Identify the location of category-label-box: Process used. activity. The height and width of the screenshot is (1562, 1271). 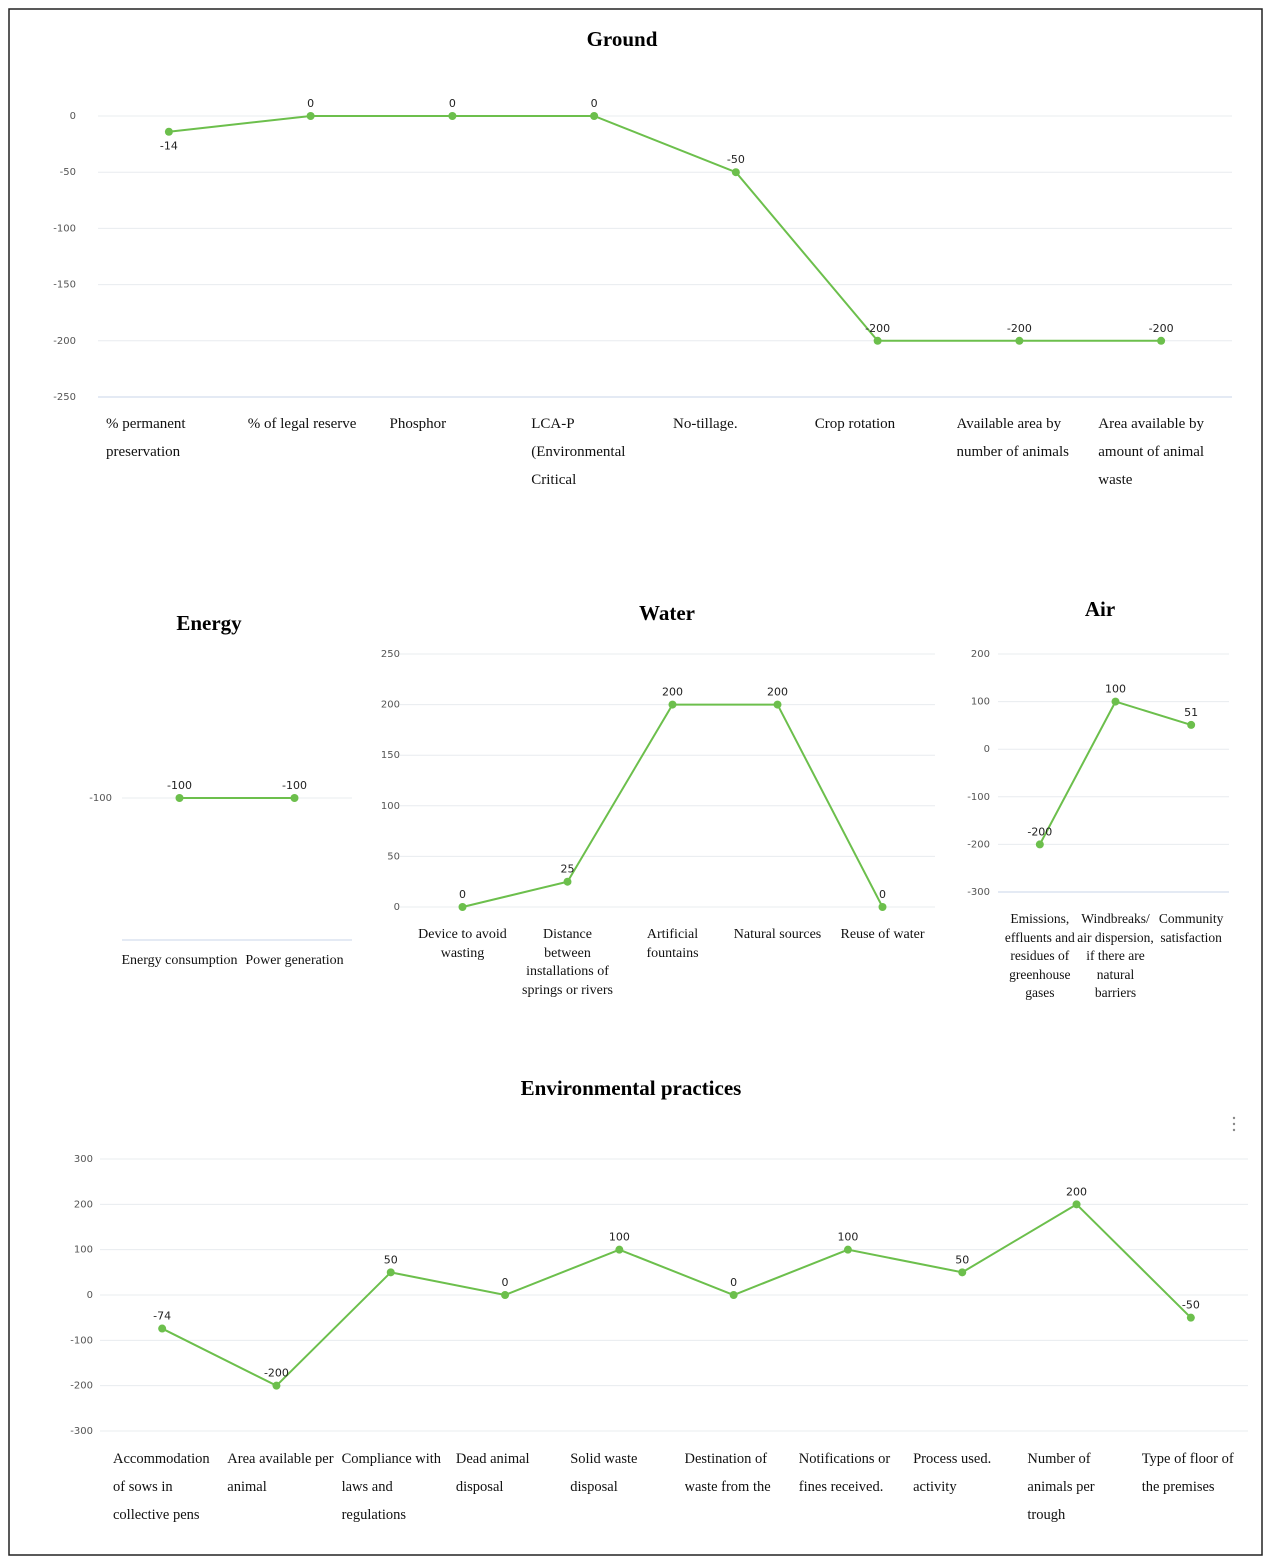
(952, 1473).